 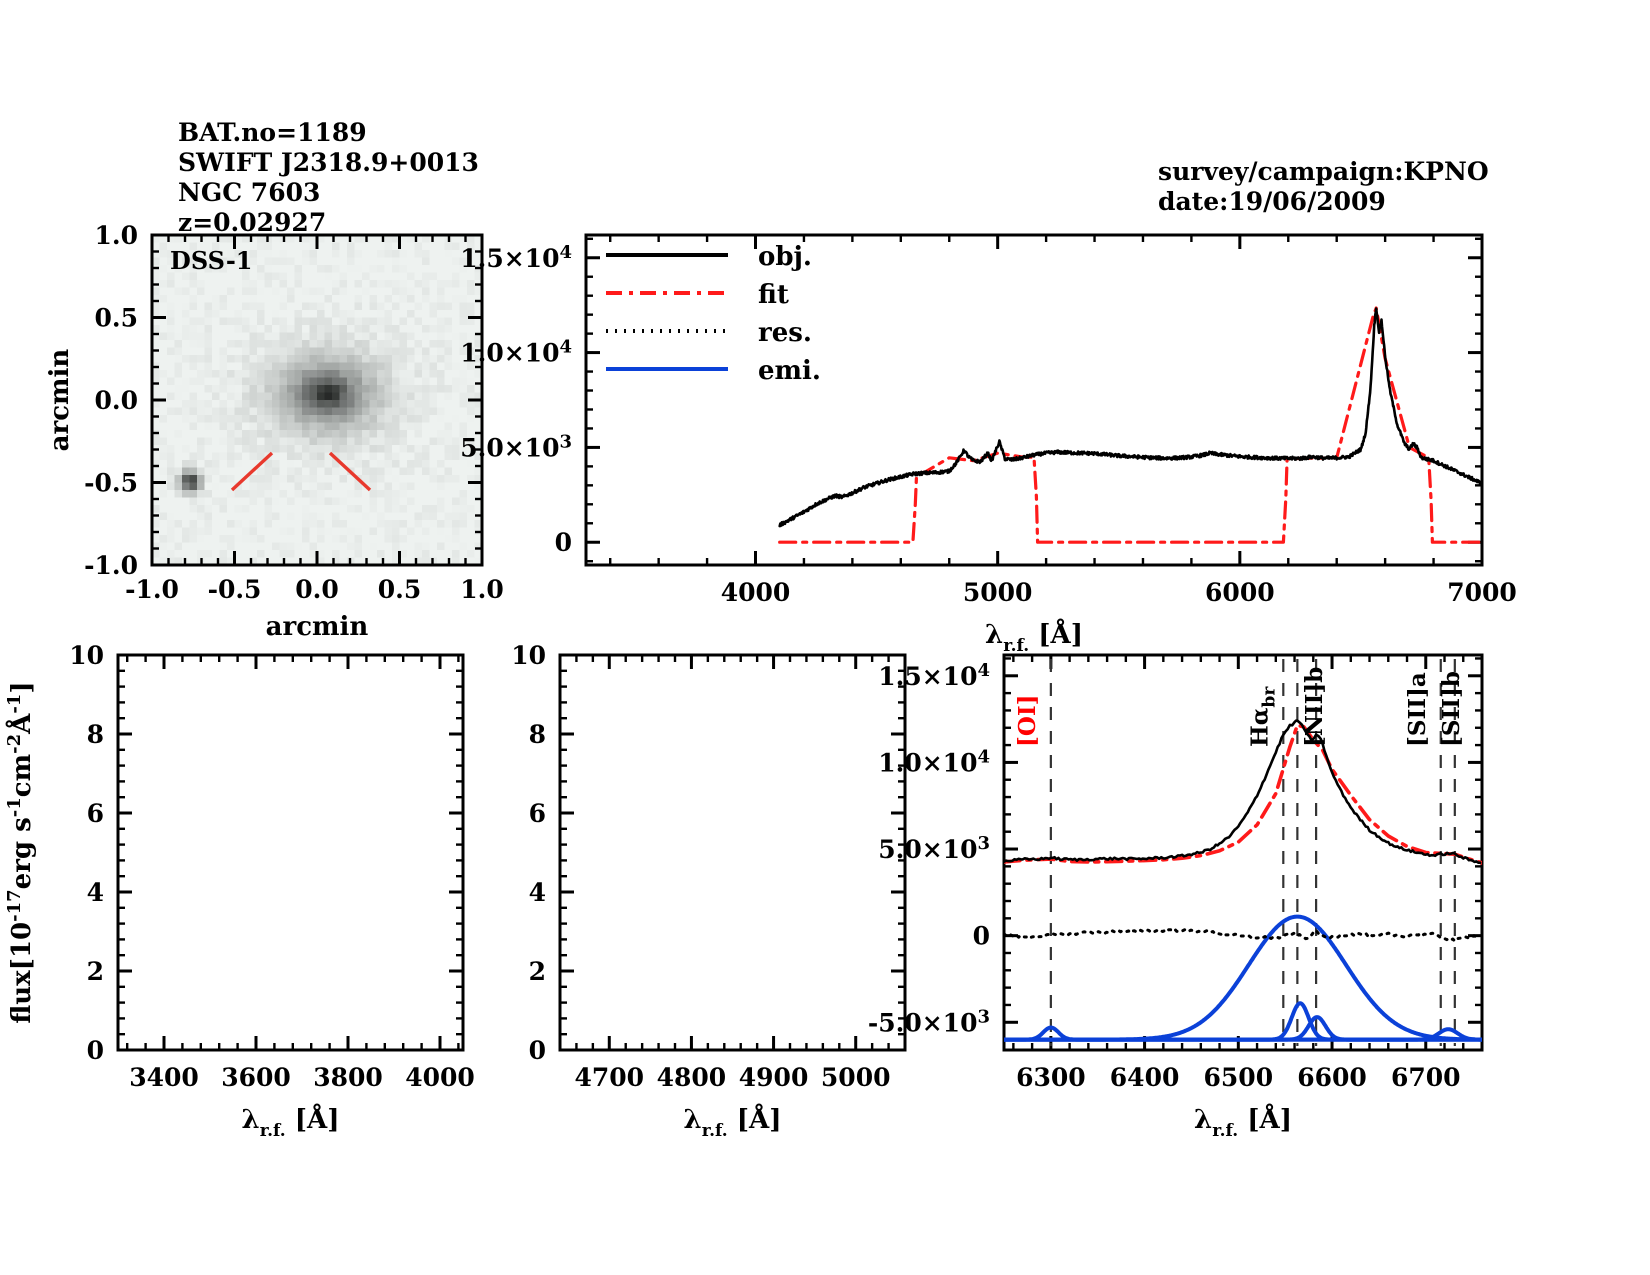 What do you see at coordinates (537, 734) in the screenshot?
I see `hbeta-y-tick-label: 8` at bounding box center [537, 734].